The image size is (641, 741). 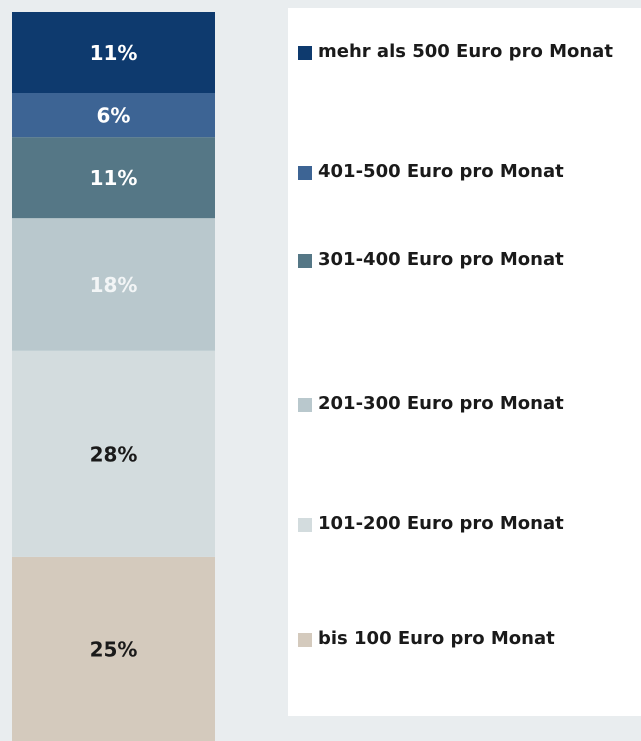 What do you see at coordinates (436, 638) in the screenshot?
I see `legend-label: bis 100 Euro pro Monat` at bounding box center [436, 638].